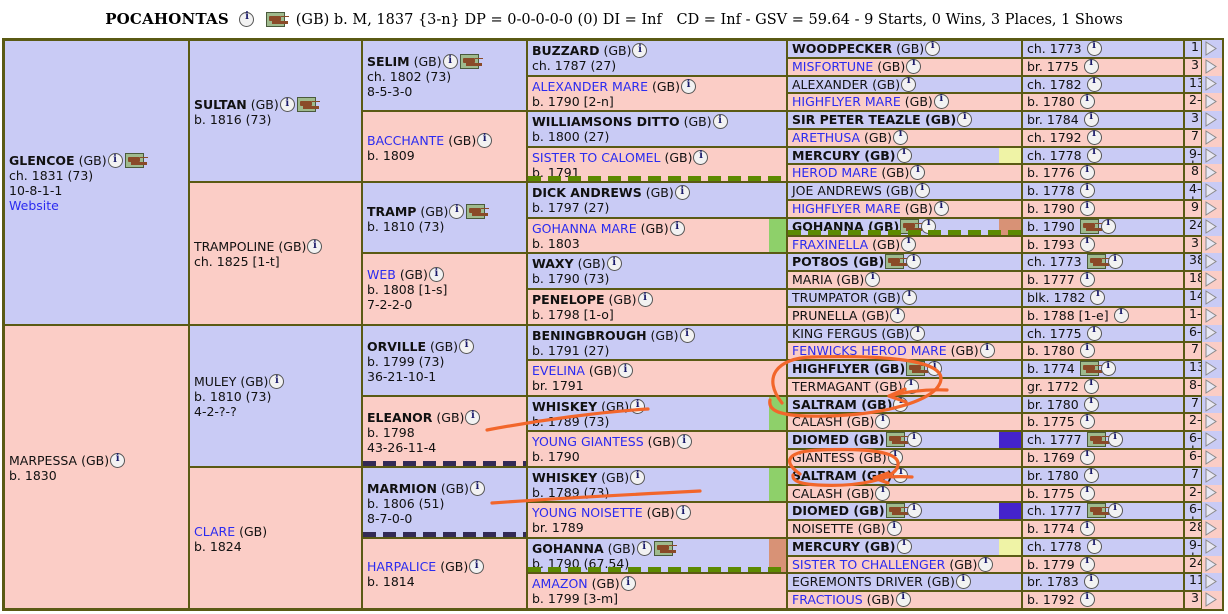  I want to click on pedigree-cell-gen4-6: WAXY (GB)b. 1790 (73), so click(657, 271).